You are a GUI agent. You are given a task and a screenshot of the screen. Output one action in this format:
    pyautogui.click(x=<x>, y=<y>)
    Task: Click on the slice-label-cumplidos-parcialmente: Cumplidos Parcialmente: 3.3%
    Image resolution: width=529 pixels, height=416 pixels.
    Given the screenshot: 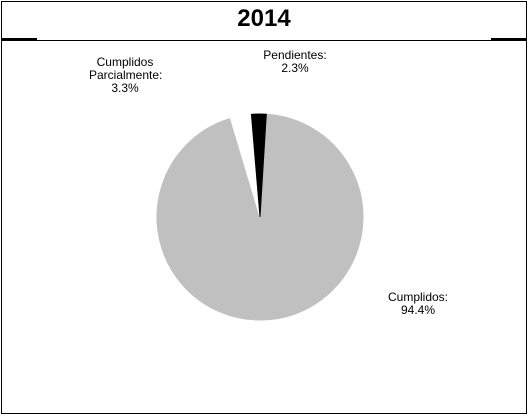 What is the action you would take?
    pyautogui.click(x=125, y=75)
    